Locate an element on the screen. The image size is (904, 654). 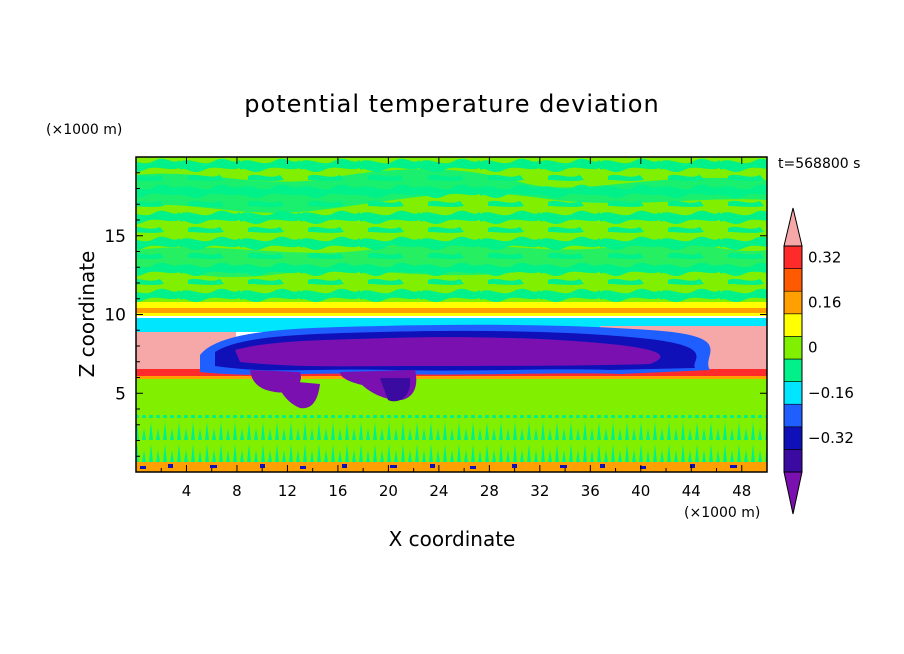
x-tick-label: 12 is located at coordinates (287, 491).